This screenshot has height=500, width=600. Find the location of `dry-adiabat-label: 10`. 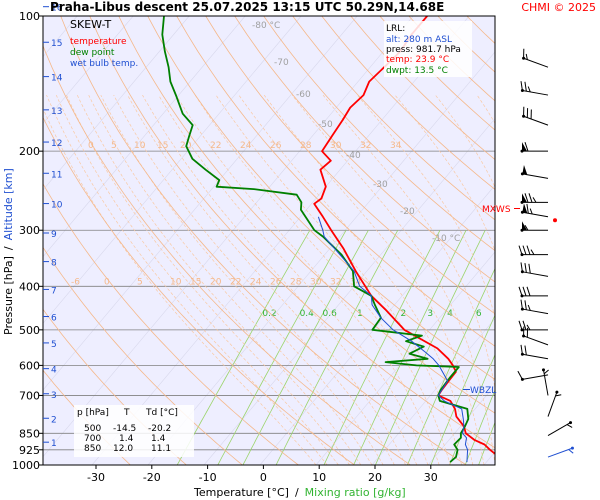

dry-adiabat-label: 10 is located at coordinates (140, 146).